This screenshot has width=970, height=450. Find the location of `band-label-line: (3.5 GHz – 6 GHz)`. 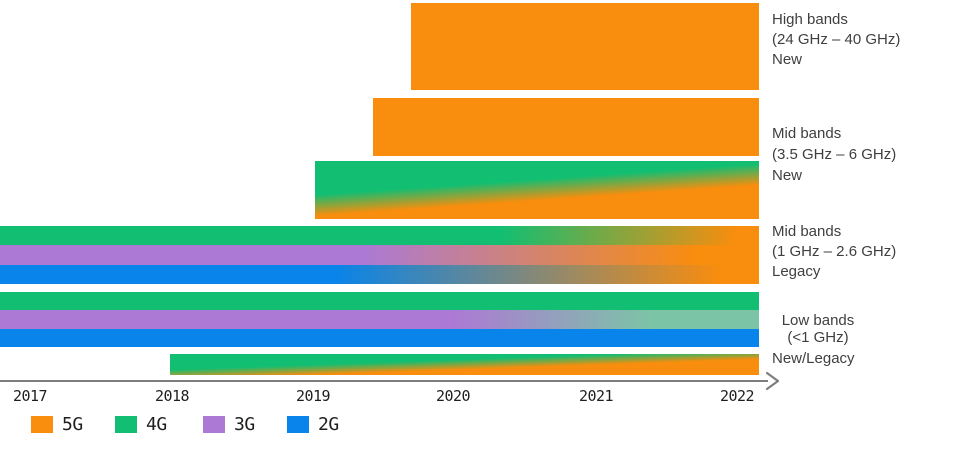

band-label-line: (3.5 GHz – 6 GHz) is located at coordinates (834, 154).